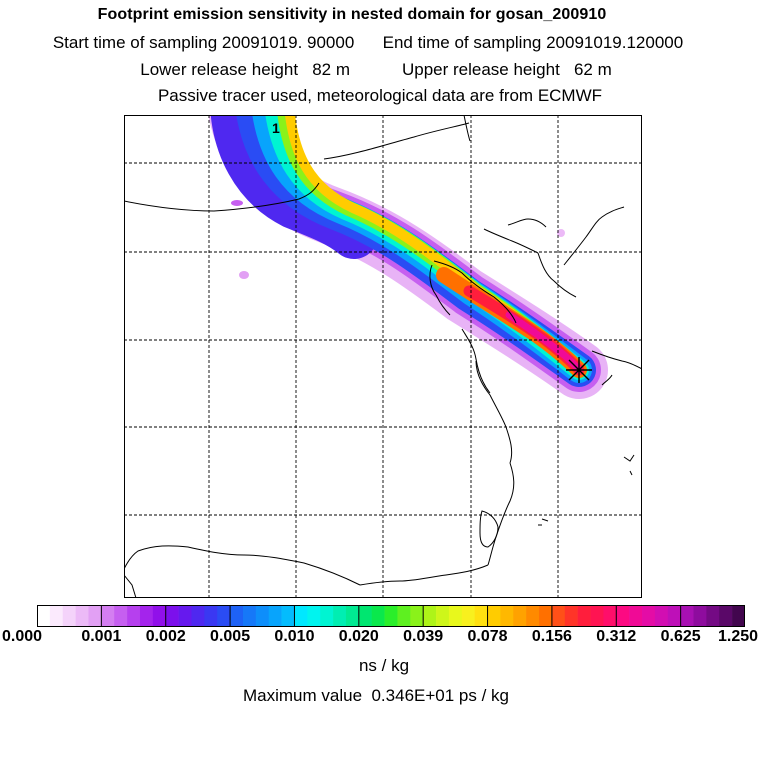 This screenshot has width=768, height=768. Describe the element at coordinates (579, 370) in the screenshot. I see `receptor-star-marker` at that location.